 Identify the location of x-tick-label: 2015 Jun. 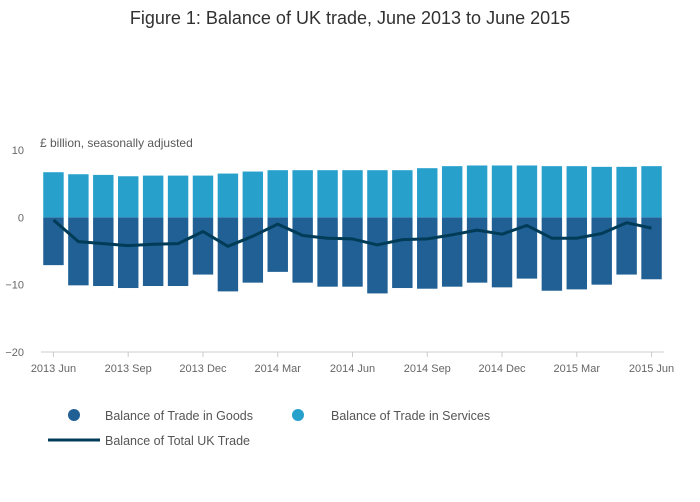
(651, 369).